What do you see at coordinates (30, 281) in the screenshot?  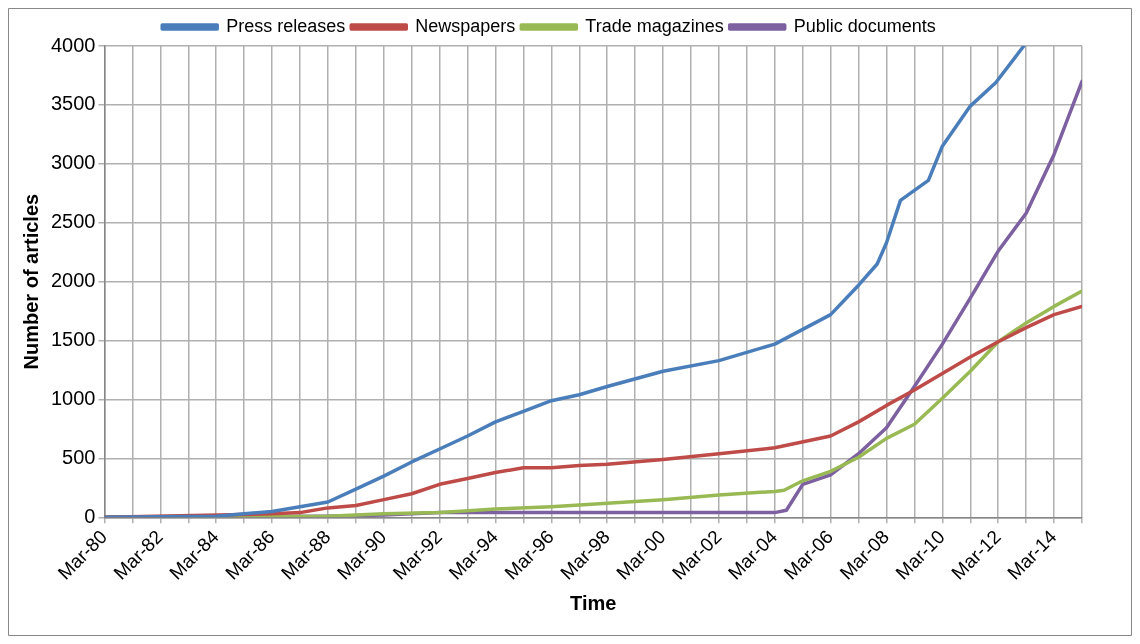 I see `y-axis-title: Number of articles` at bounding box center [30, 281].